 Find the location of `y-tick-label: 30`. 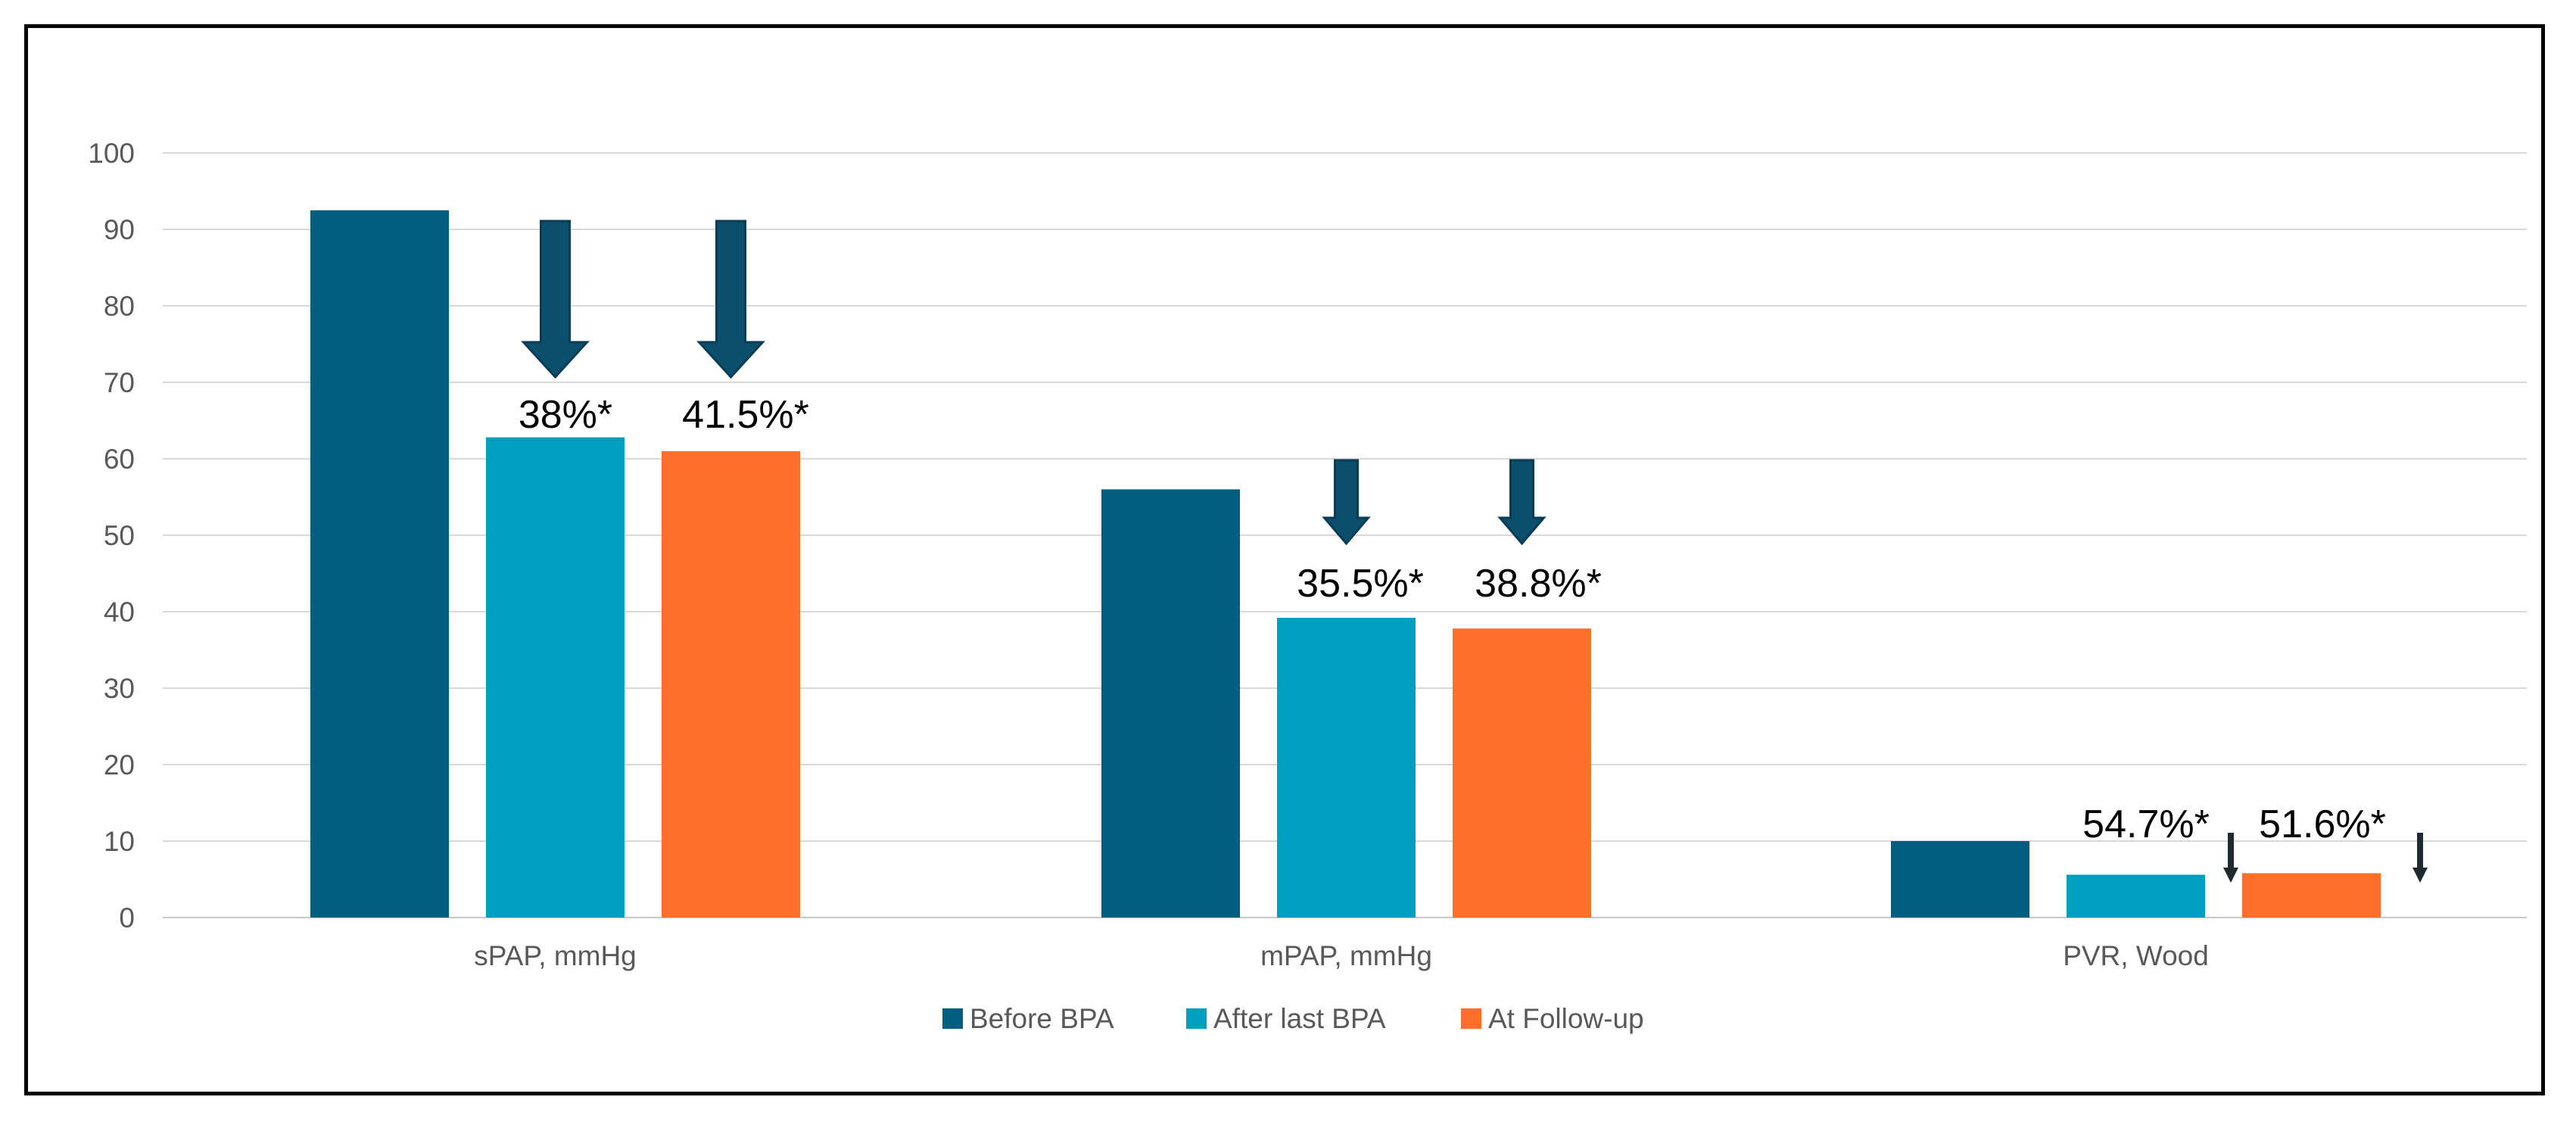

y-tick-label: 30 is located at coordinates (120, 689).